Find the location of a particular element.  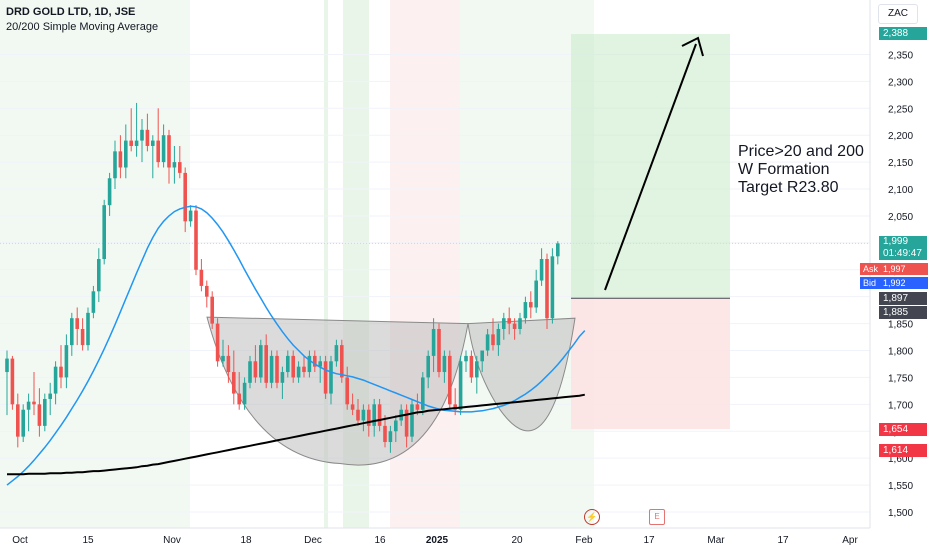

x-tick-label: 2025 is located at coordinates (437, 540).